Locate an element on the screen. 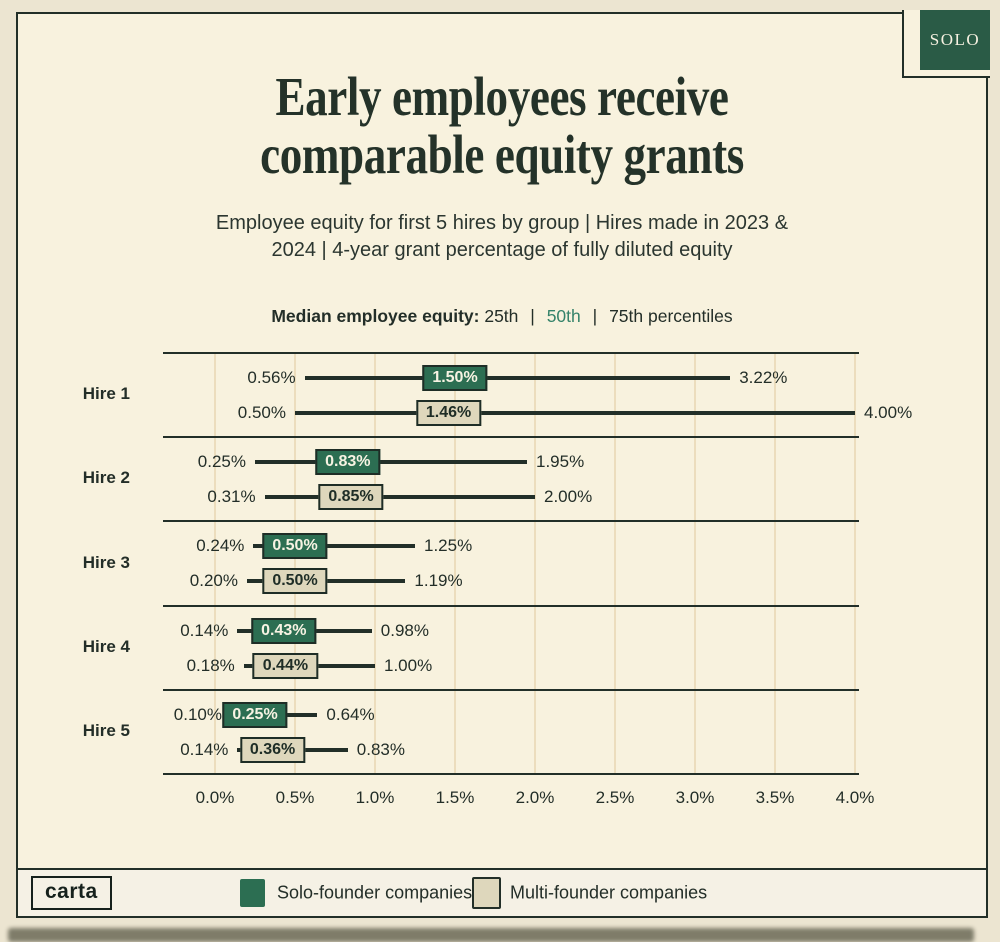 Image resolution: width=1000 pixels, height=942 pixels. x-axis-tick-label: 3.5% is located at coordinates (775, 797).